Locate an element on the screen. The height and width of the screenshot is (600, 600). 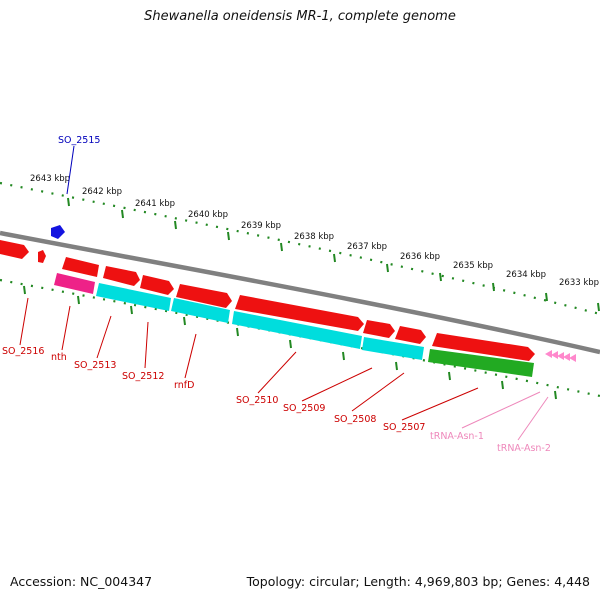
feature-so2507-forward is located at coordinates (483, 347).